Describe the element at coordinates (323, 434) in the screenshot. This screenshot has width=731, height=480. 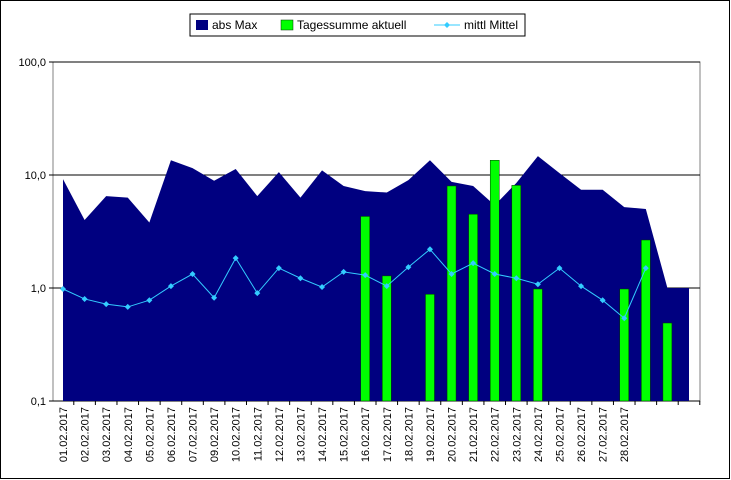
I see `x-tick-label: 14.02.2017` at that location.